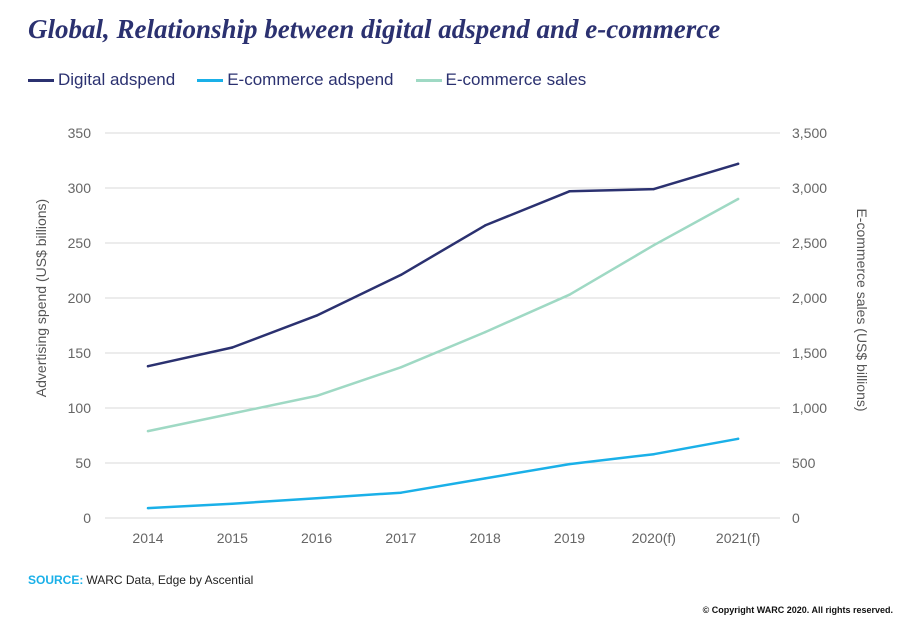 The image size is (923, 627). I want to click on source-label: SOURCE:, so click(56, 580).